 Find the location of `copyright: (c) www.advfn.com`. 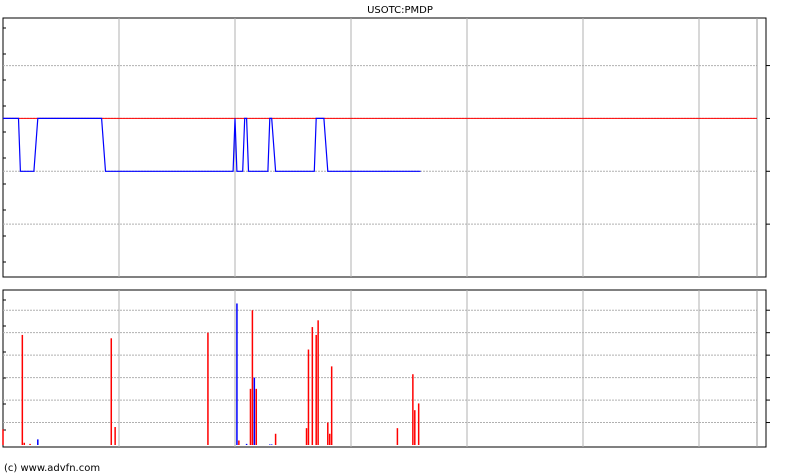

copyright: (c) www.advfn.com is located at coordinates (52, 468).